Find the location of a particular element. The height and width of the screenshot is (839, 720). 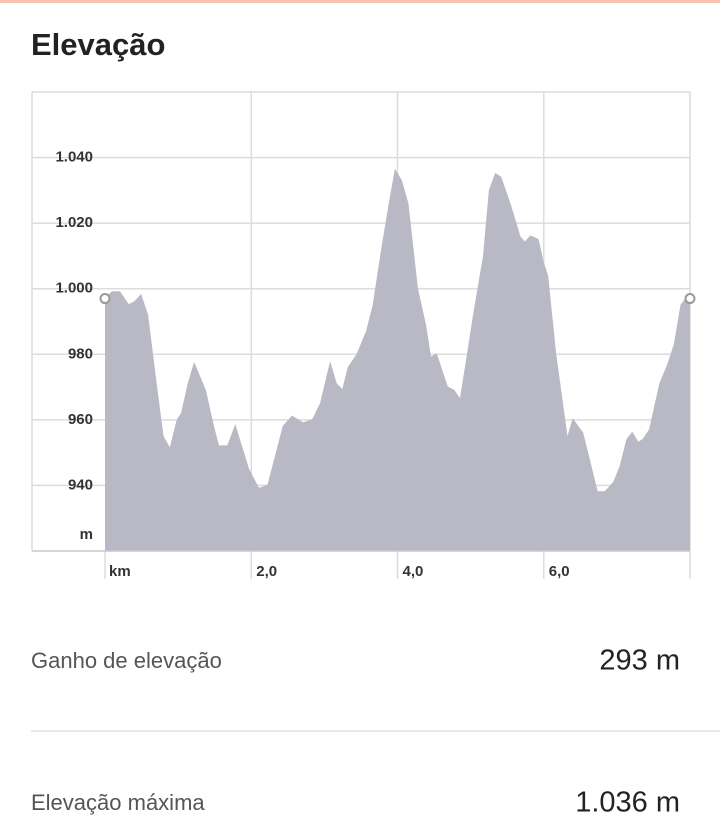

stat-value: 1.036 m is located at coordinates (627, 803).